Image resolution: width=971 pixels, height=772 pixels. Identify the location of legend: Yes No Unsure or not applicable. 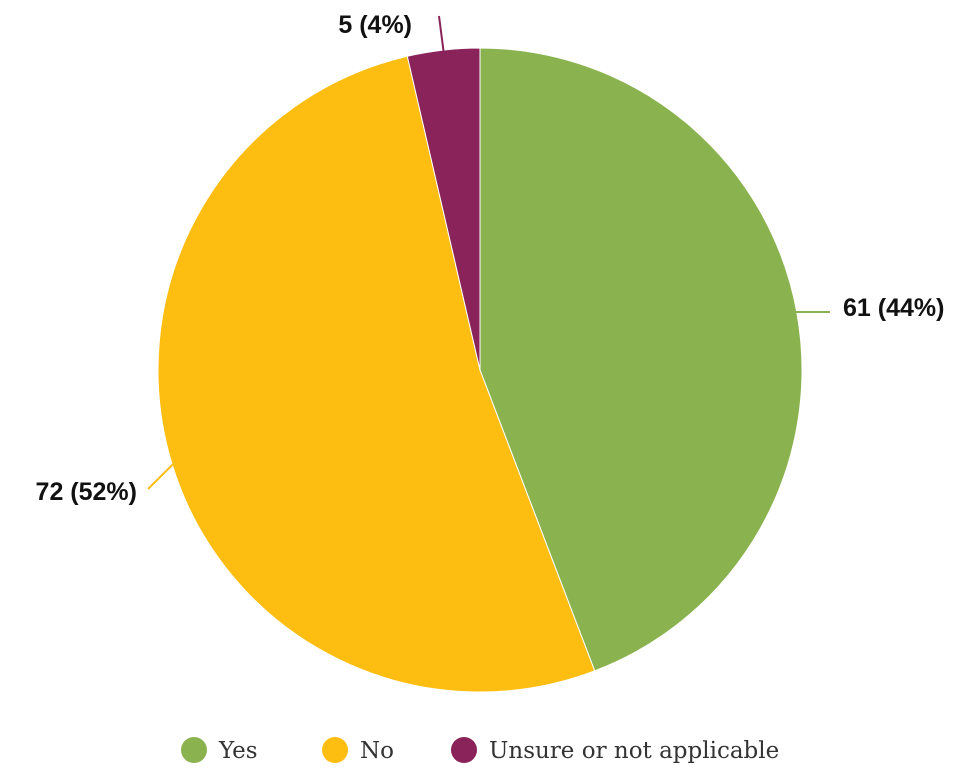
(480, 750).